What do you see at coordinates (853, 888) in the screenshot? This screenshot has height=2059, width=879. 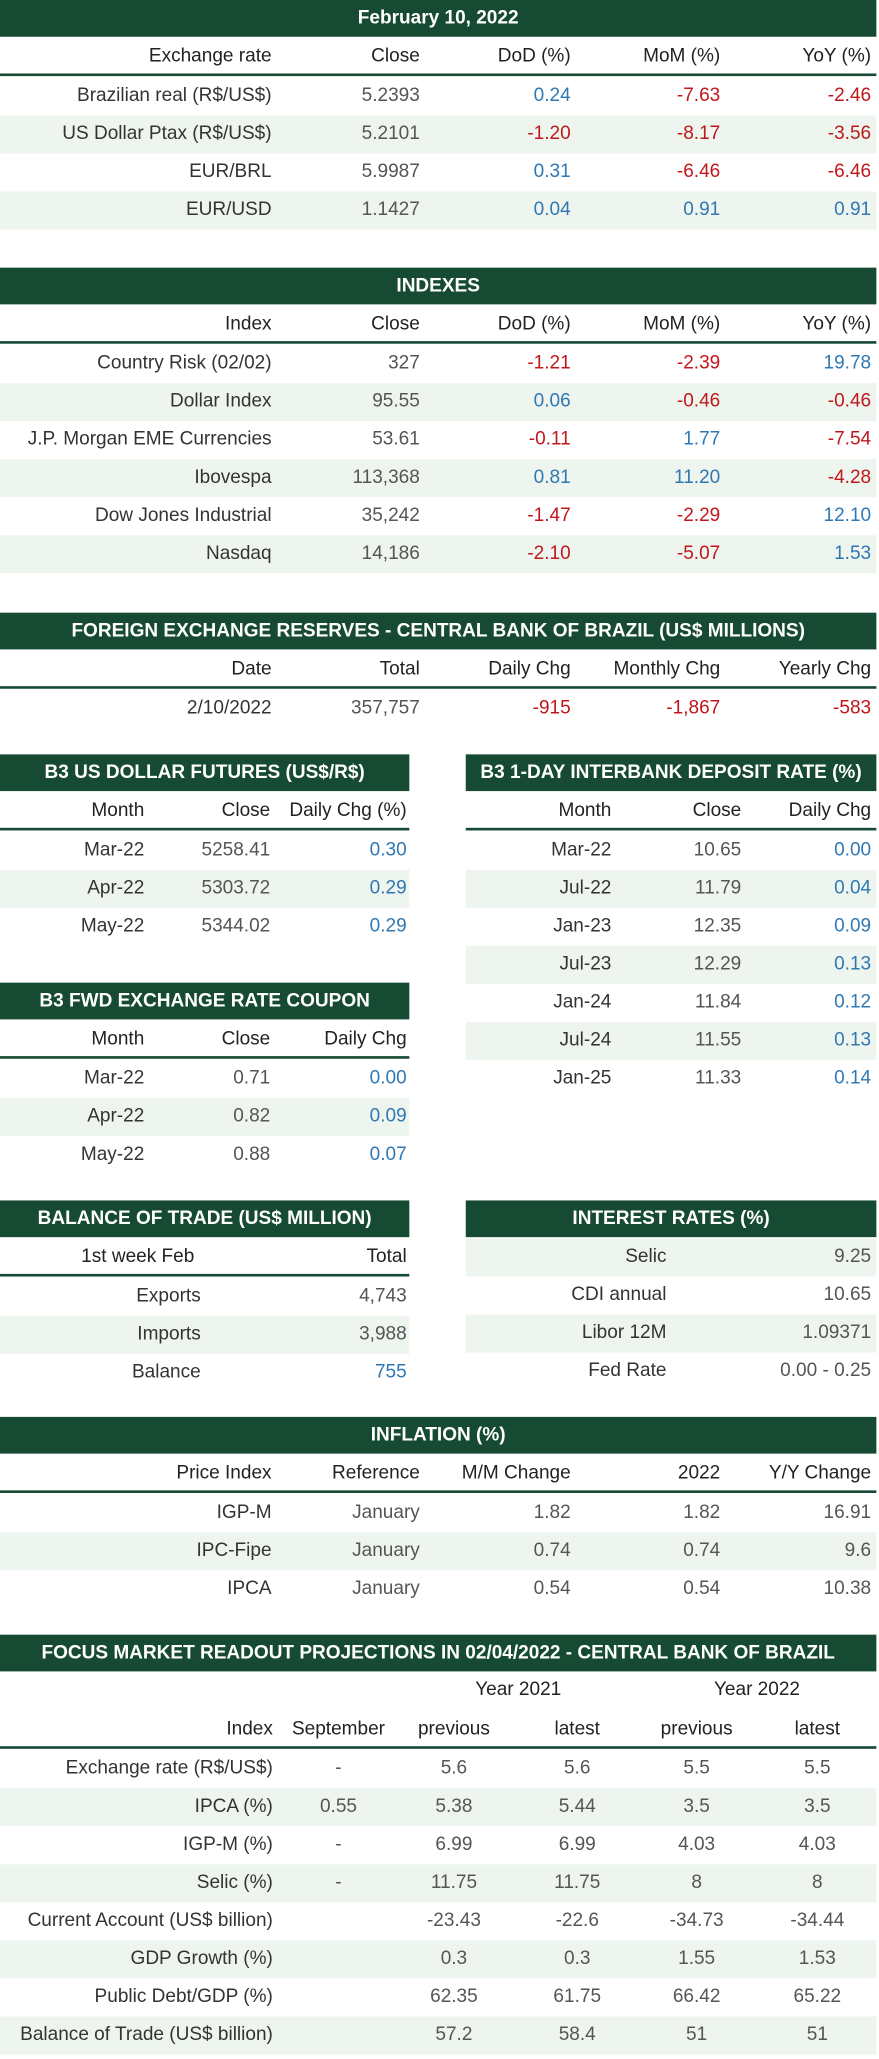 I see `cell-value: 0.04` at bounding box center [853, 888].